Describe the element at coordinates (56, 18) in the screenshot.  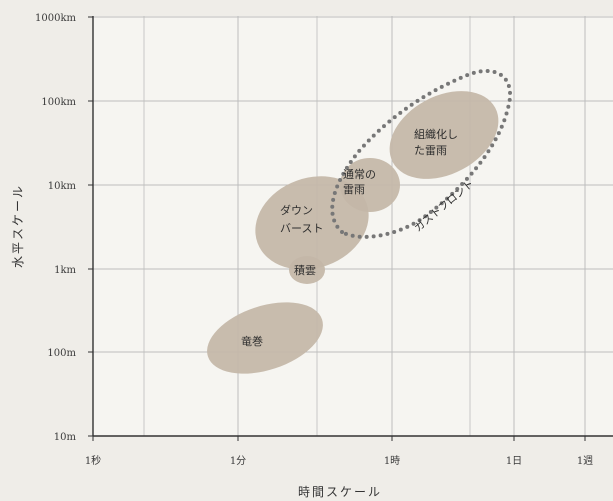
I see `y-tick-label: 1000km` at that location.